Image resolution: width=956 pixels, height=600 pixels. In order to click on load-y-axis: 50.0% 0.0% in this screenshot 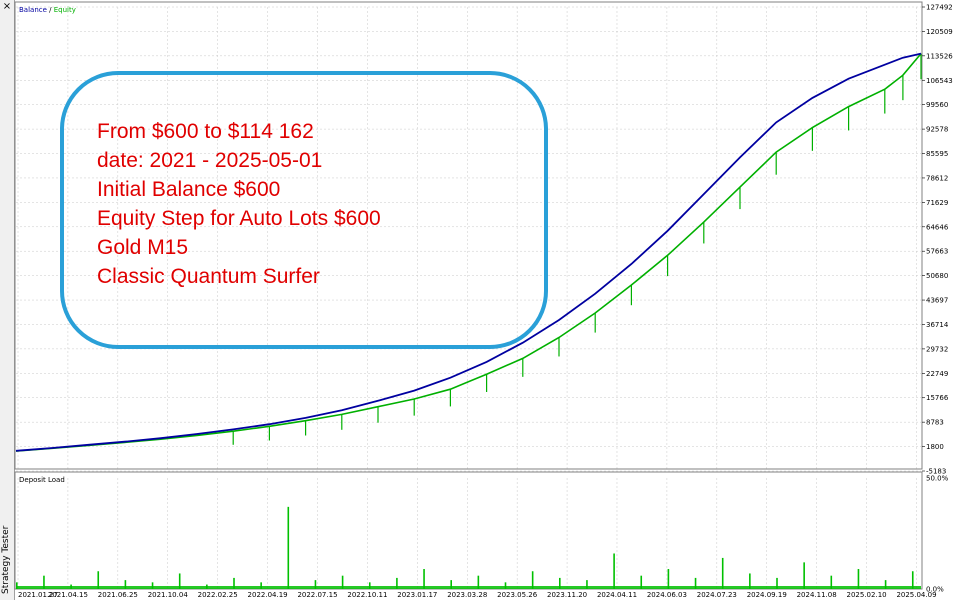, I will do `click(937, 534)`.